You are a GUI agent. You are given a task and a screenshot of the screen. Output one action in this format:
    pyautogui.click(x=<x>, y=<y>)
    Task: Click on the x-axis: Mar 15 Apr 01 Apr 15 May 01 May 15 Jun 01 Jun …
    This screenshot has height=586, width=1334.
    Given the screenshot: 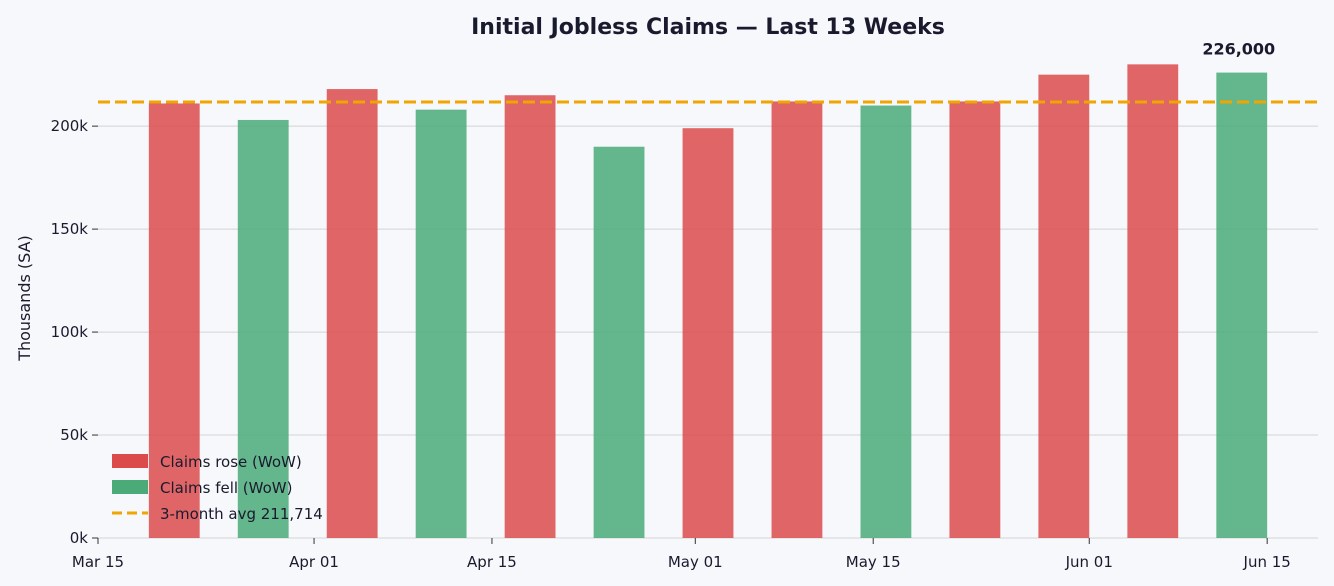 What is the action you would take?
    pyautogui.click(x=681, y=554)
    